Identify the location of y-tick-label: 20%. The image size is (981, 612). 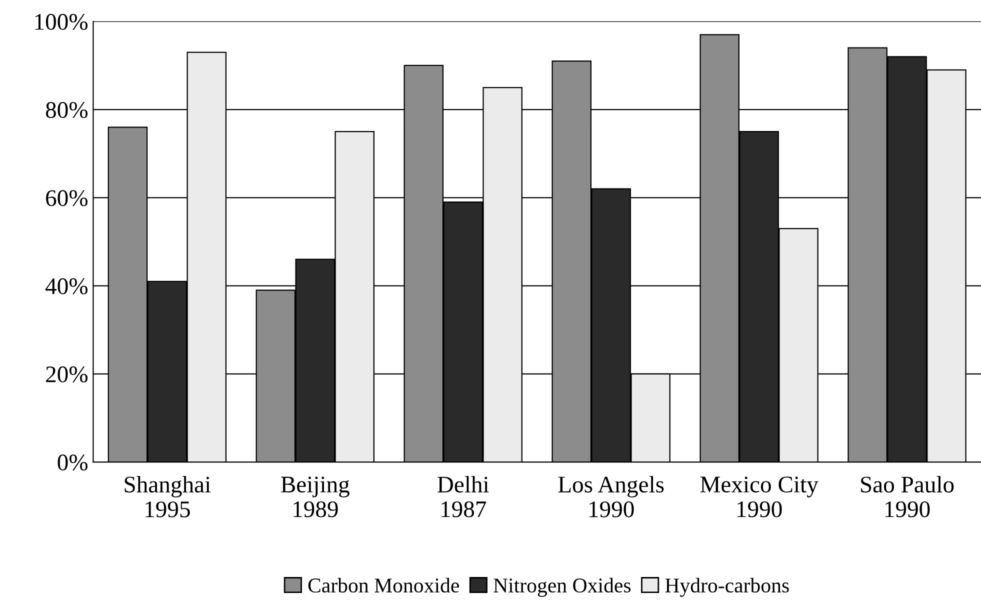
(67, 374).